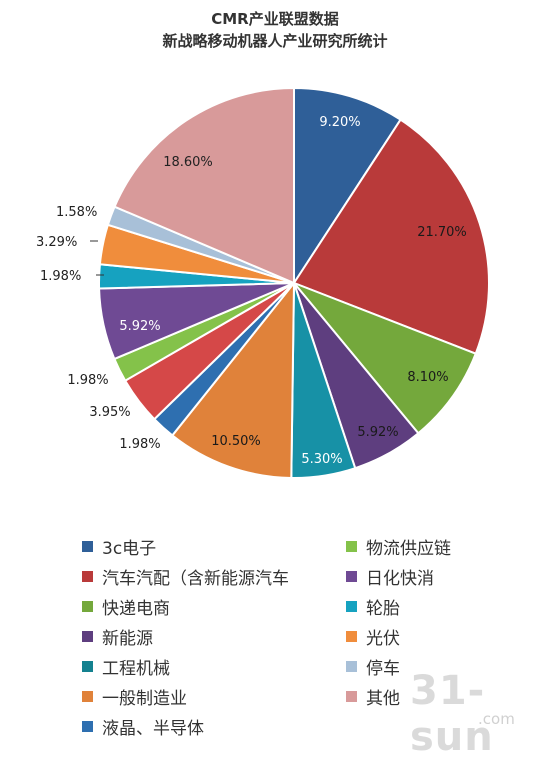 The image size is (550, 760). Describe the element at coordinates (76, 212) in the screenshot. I see `slice-value-label: 1.58%` at that location.